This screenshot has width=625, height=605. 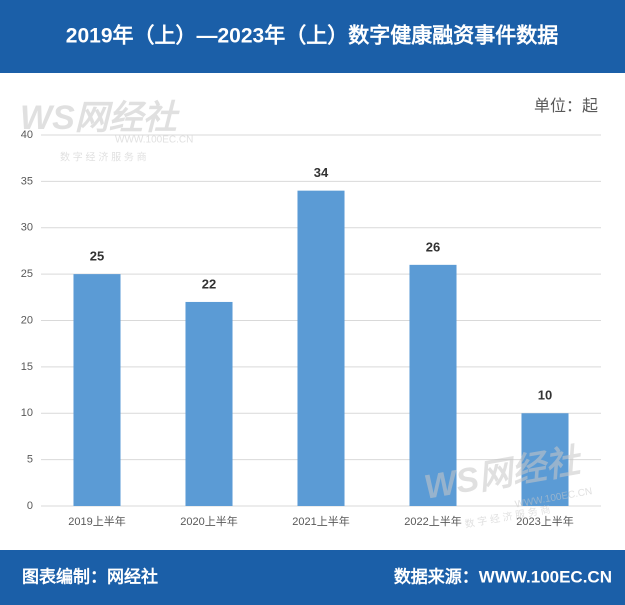 I want to click on x-tick-label: 2019上半年, so click(x=96, y=521).